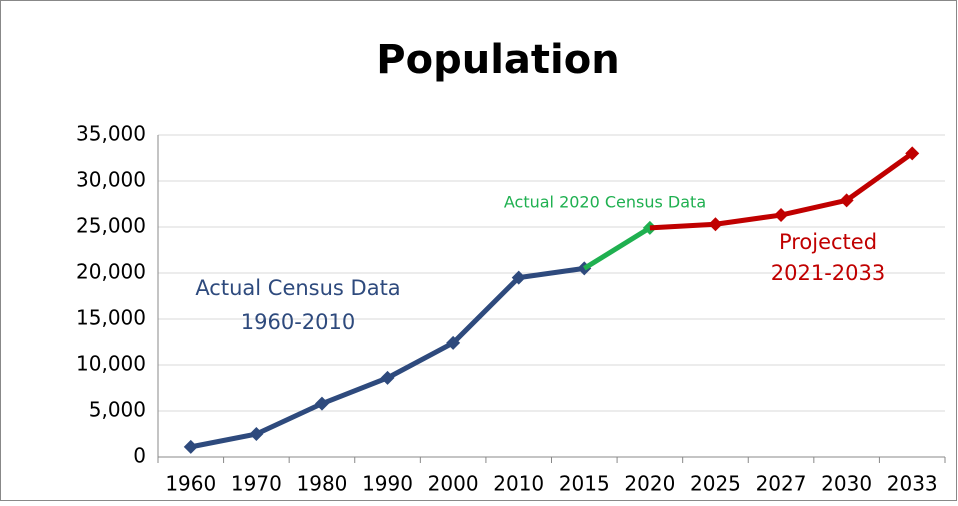  What do you see at coordinates (111, 364) in the screenshot?
I see `y-tick-label: 10,000` at bounding box center [111, 364].